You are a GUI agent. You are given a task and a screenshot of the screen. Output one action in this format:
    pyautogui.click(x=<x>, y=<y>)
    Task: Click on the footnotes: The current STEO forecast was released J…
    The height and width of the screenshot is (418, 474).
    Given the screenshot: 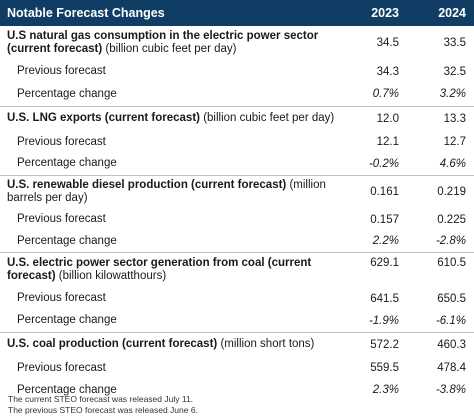 What is the action you would take?
    pyautogui.click(x=103, y=405)
    